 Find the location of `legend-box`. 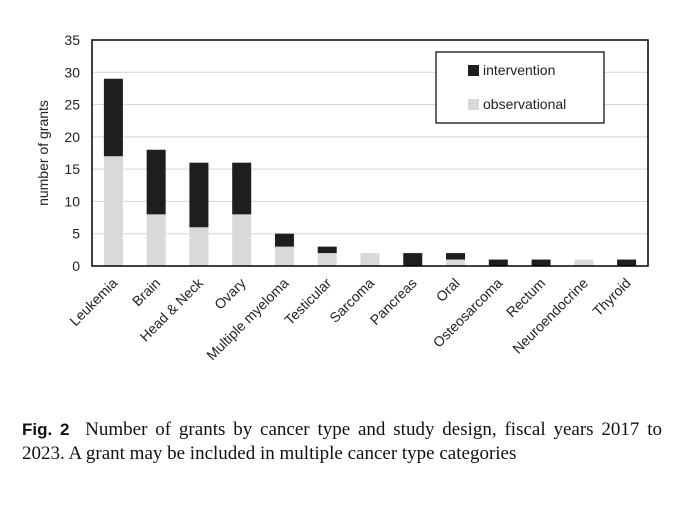

legend-box is located at coordinates (520, 87).